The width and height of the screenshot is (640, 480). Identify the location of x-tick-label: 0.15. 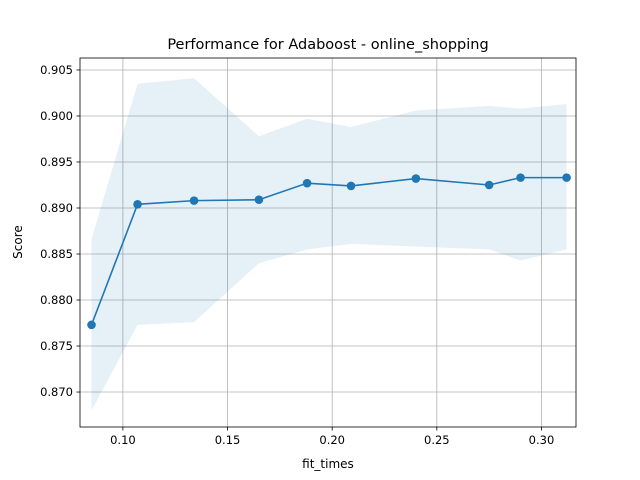
(228, 440).